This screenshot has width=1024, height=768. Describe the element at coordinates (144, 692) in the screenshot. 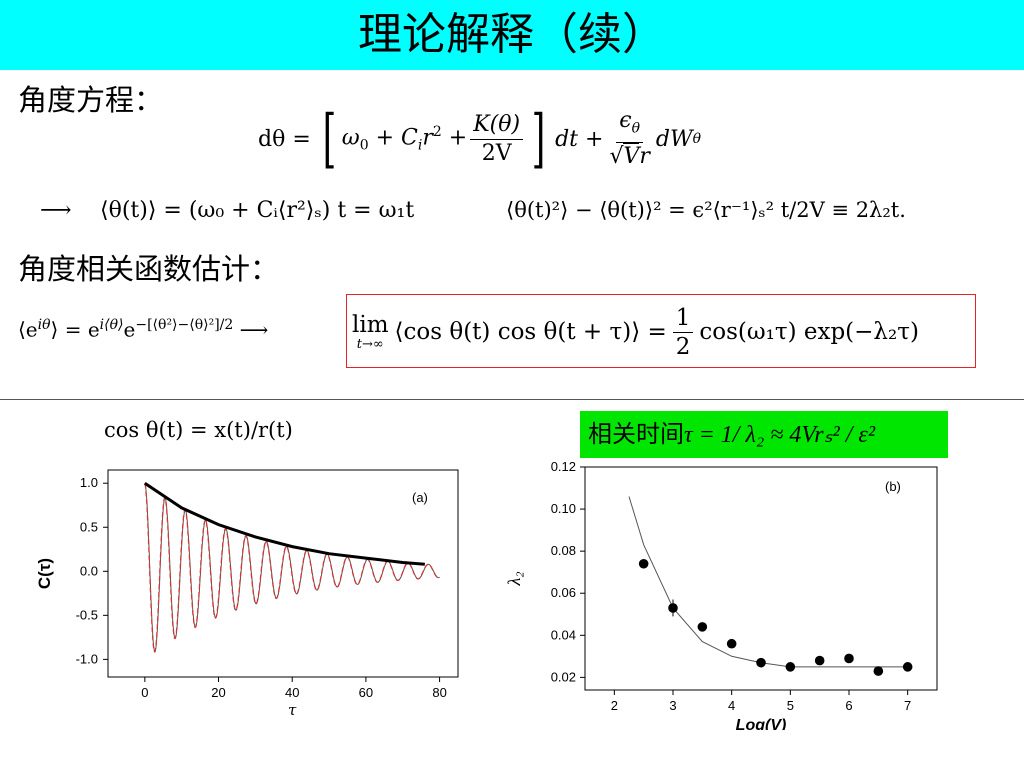

I see `chart-a-xtick-label: 0` at that location.